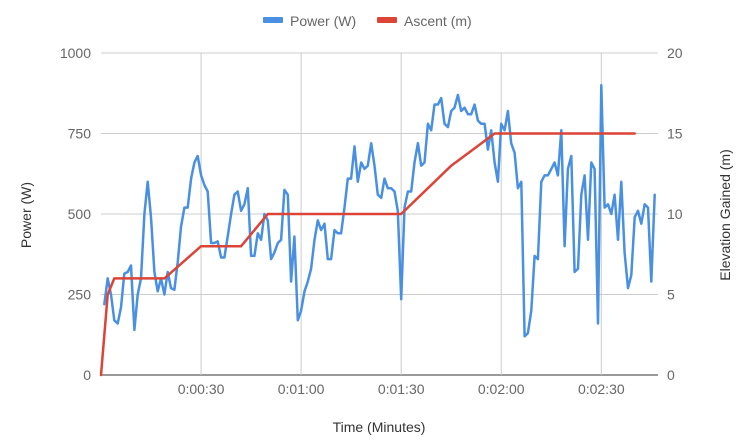 Image resolution: width=742 pixels, height=440 pixels. Describe the element at coordinates (201, 389) in the screenshot. I see `x-axis-tick-label: 0:00:30` at that location.